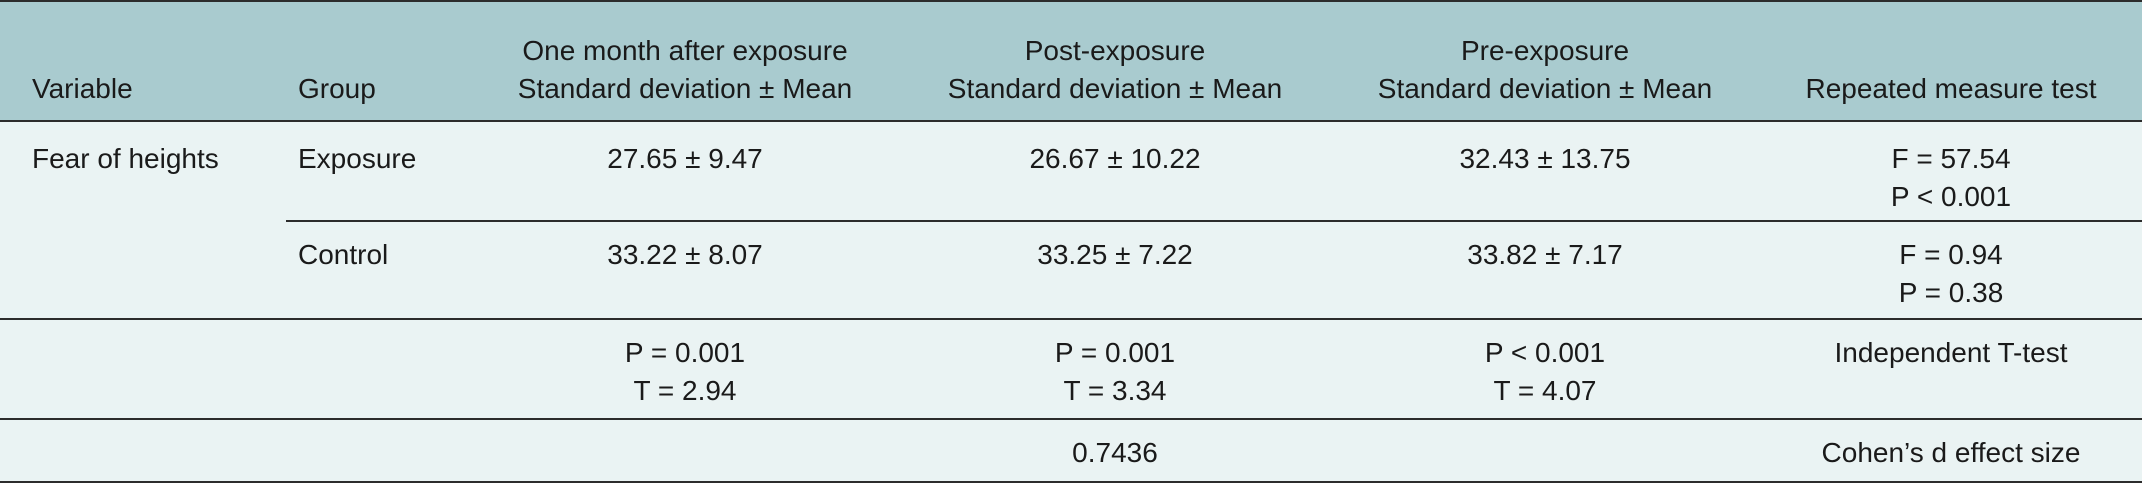 The image size is (2142, 483). I want to click on header-post-subtitle: Standard deviation ± Mean, so click(1115, 88).